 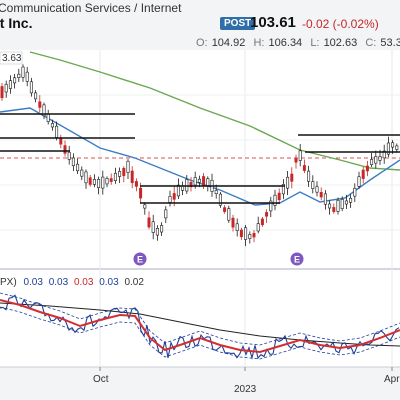 I want to click on x-tick-label-oct: Oct, so click(x=101, y=379).